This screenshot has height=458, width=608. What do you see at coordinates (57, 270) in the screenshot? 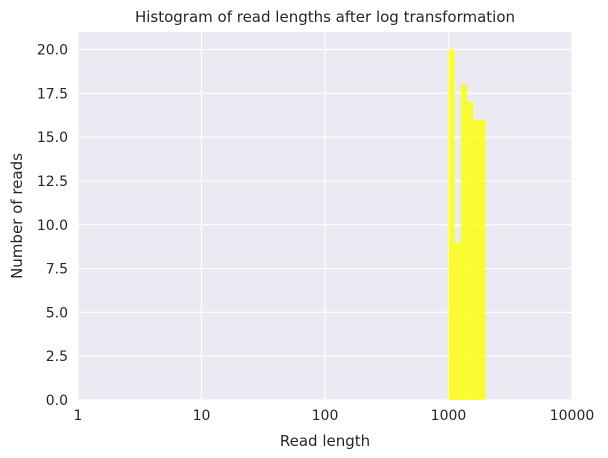
I see `y-tick-label: 7.5` at bounding box center [57, 270].